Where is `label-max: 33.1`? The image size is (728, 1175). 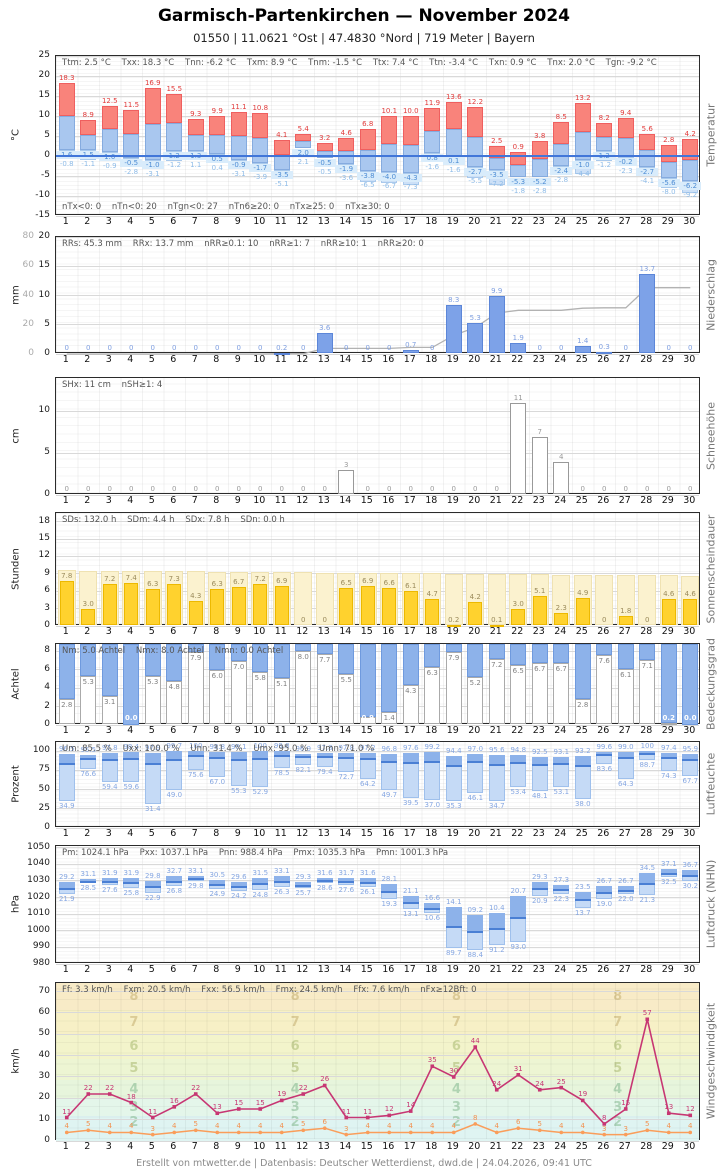 label-max: 33.1 is located at coordinates (281, 870).